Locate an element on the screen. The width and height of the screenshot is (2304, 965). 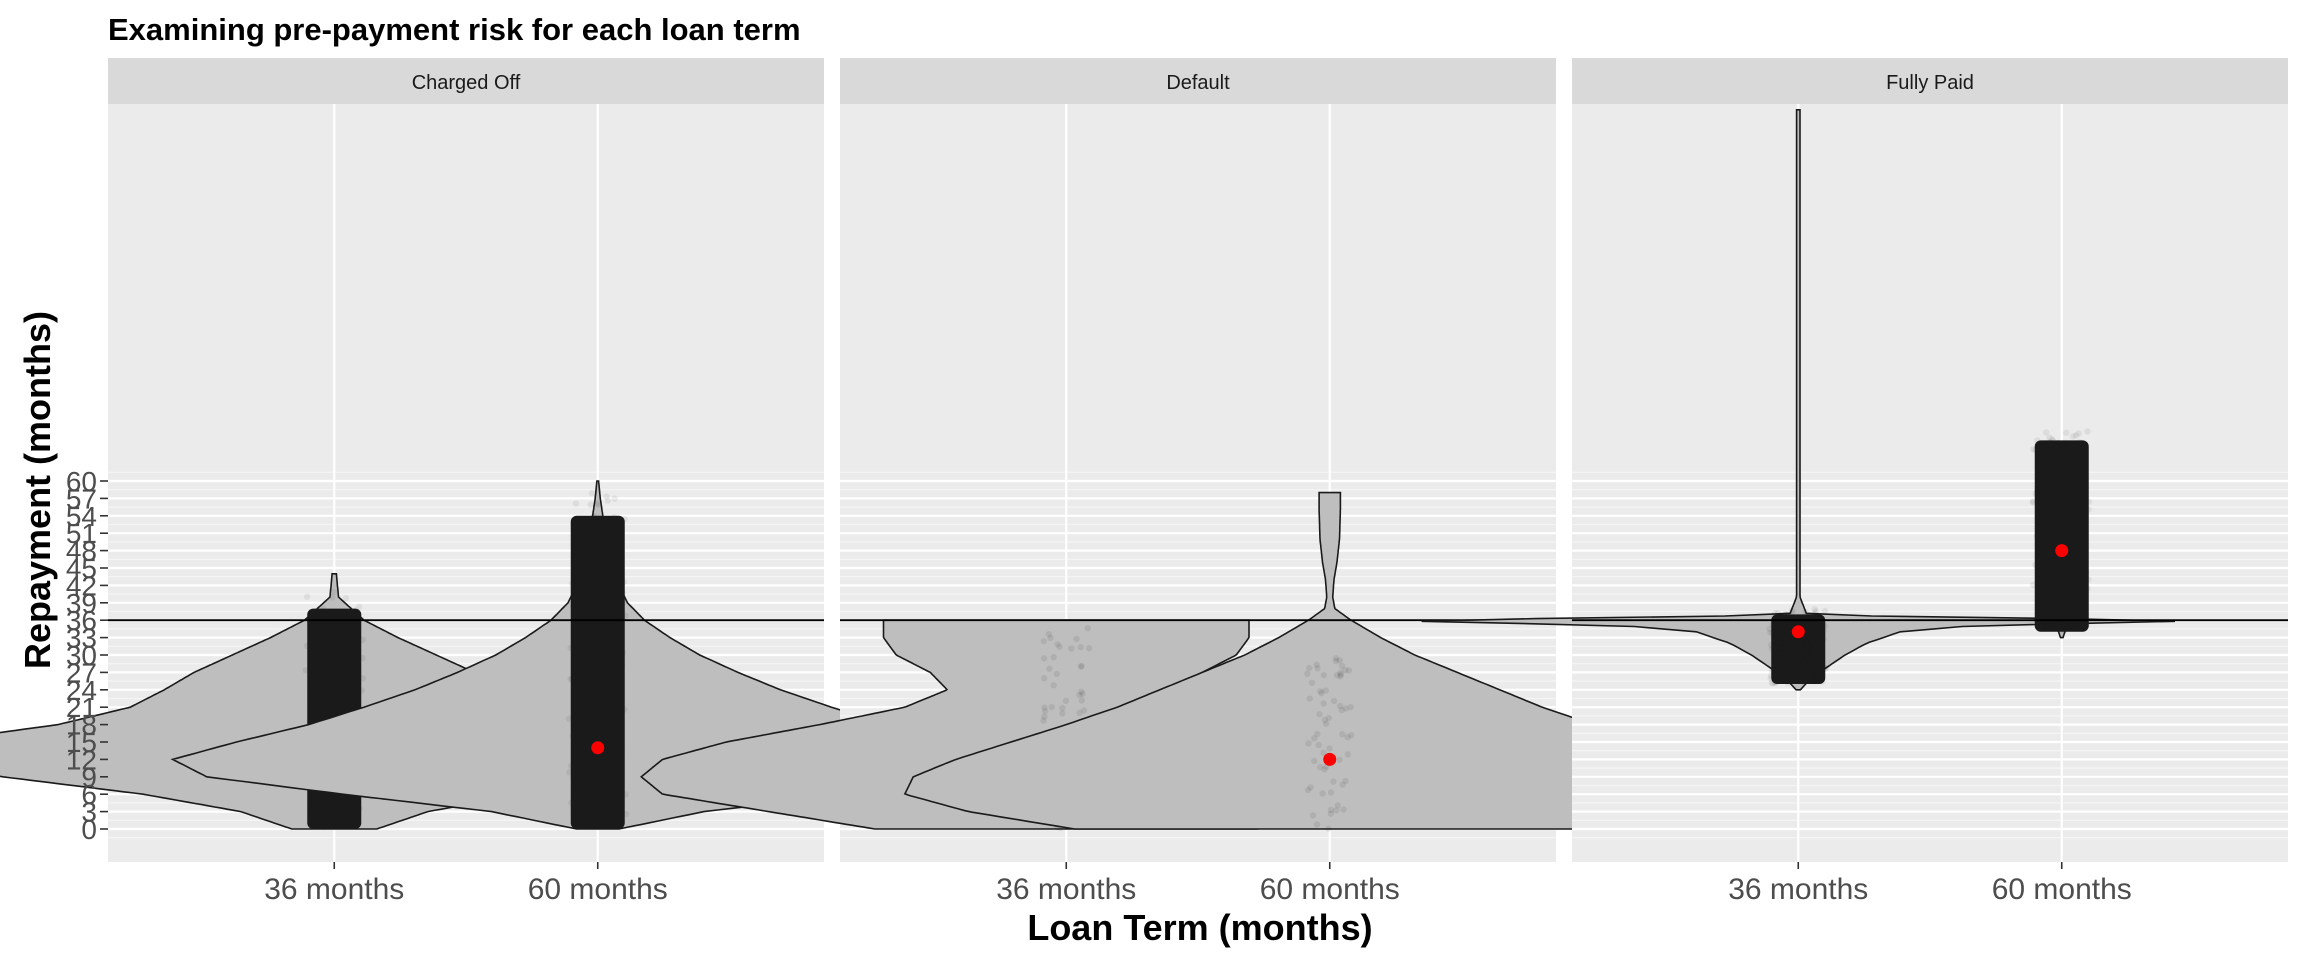
y-tick-label: 27 is located at coordinates (81, 672).